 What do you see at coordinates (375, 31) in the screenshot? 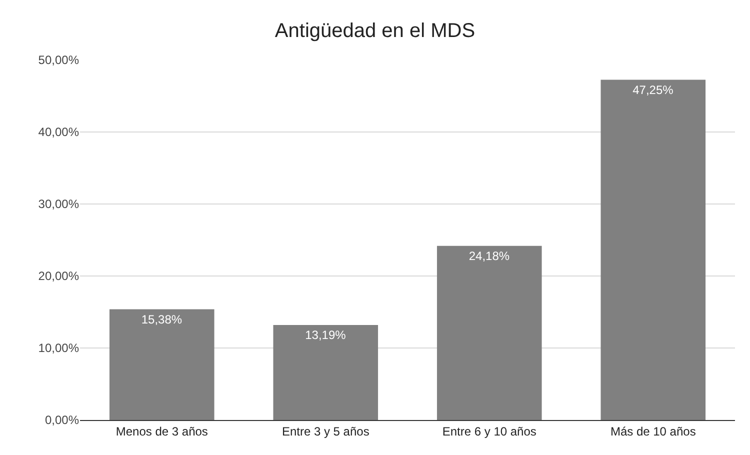
I see `chart-title: Antigüedad en el MDS` at bounding box center [375, 31].